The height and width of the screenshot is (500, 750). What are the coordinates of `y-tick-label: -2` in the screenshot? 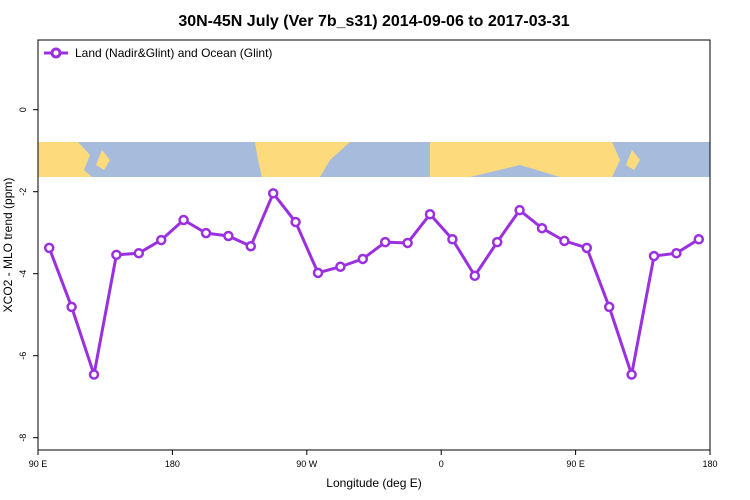 It's located at (23, 192).